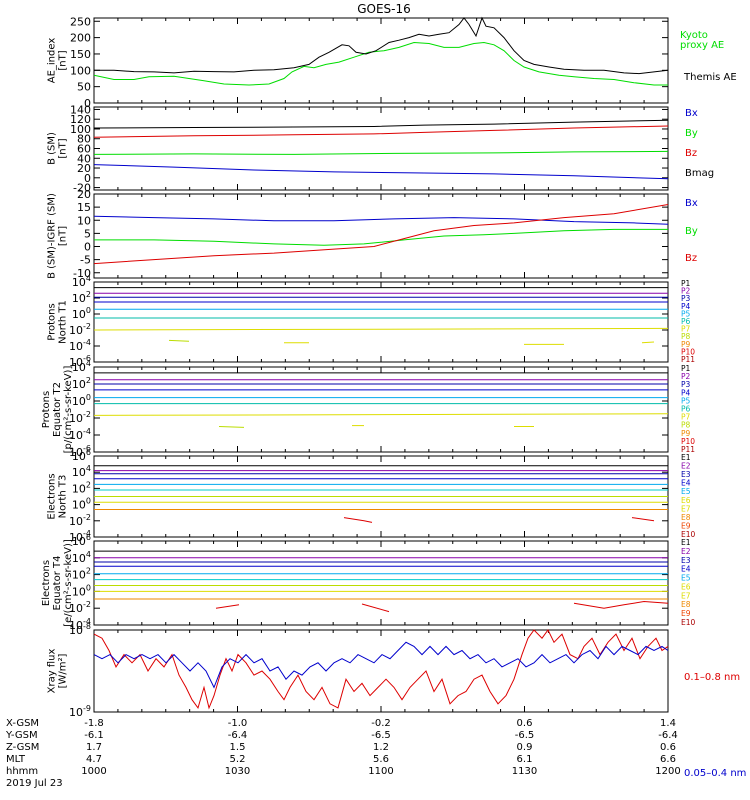 This screenshot has width=750, height=800. Describe the element at coordinates (82, 188) in the screenshot. I see `y-tick-label: -20` at that location.